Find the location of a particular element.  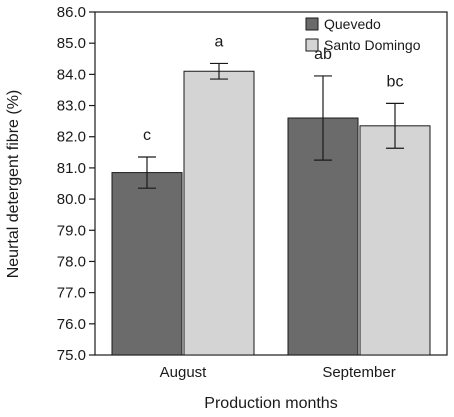

x-axis: August September is located at coordinates (278, 372).